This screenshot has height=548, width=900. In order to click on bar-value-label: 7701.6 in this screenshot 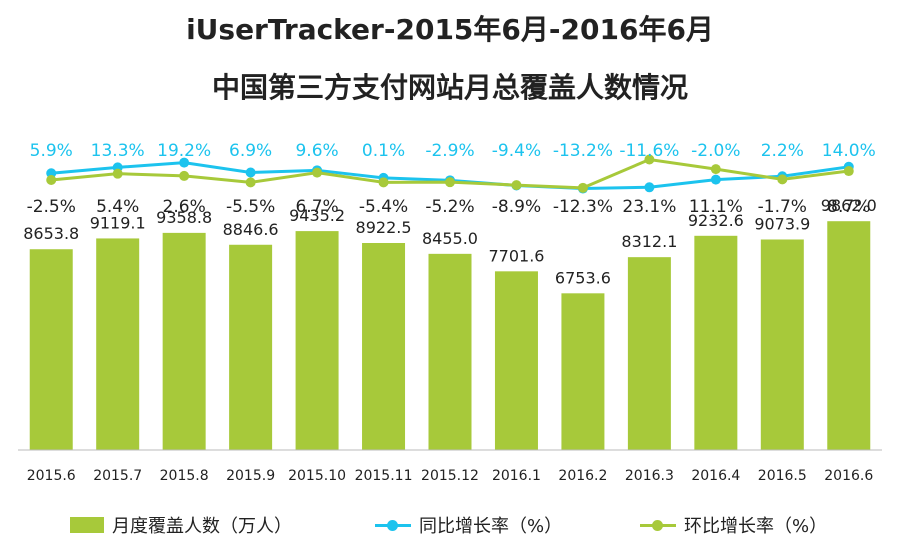, I will do `click(516, 255)`.